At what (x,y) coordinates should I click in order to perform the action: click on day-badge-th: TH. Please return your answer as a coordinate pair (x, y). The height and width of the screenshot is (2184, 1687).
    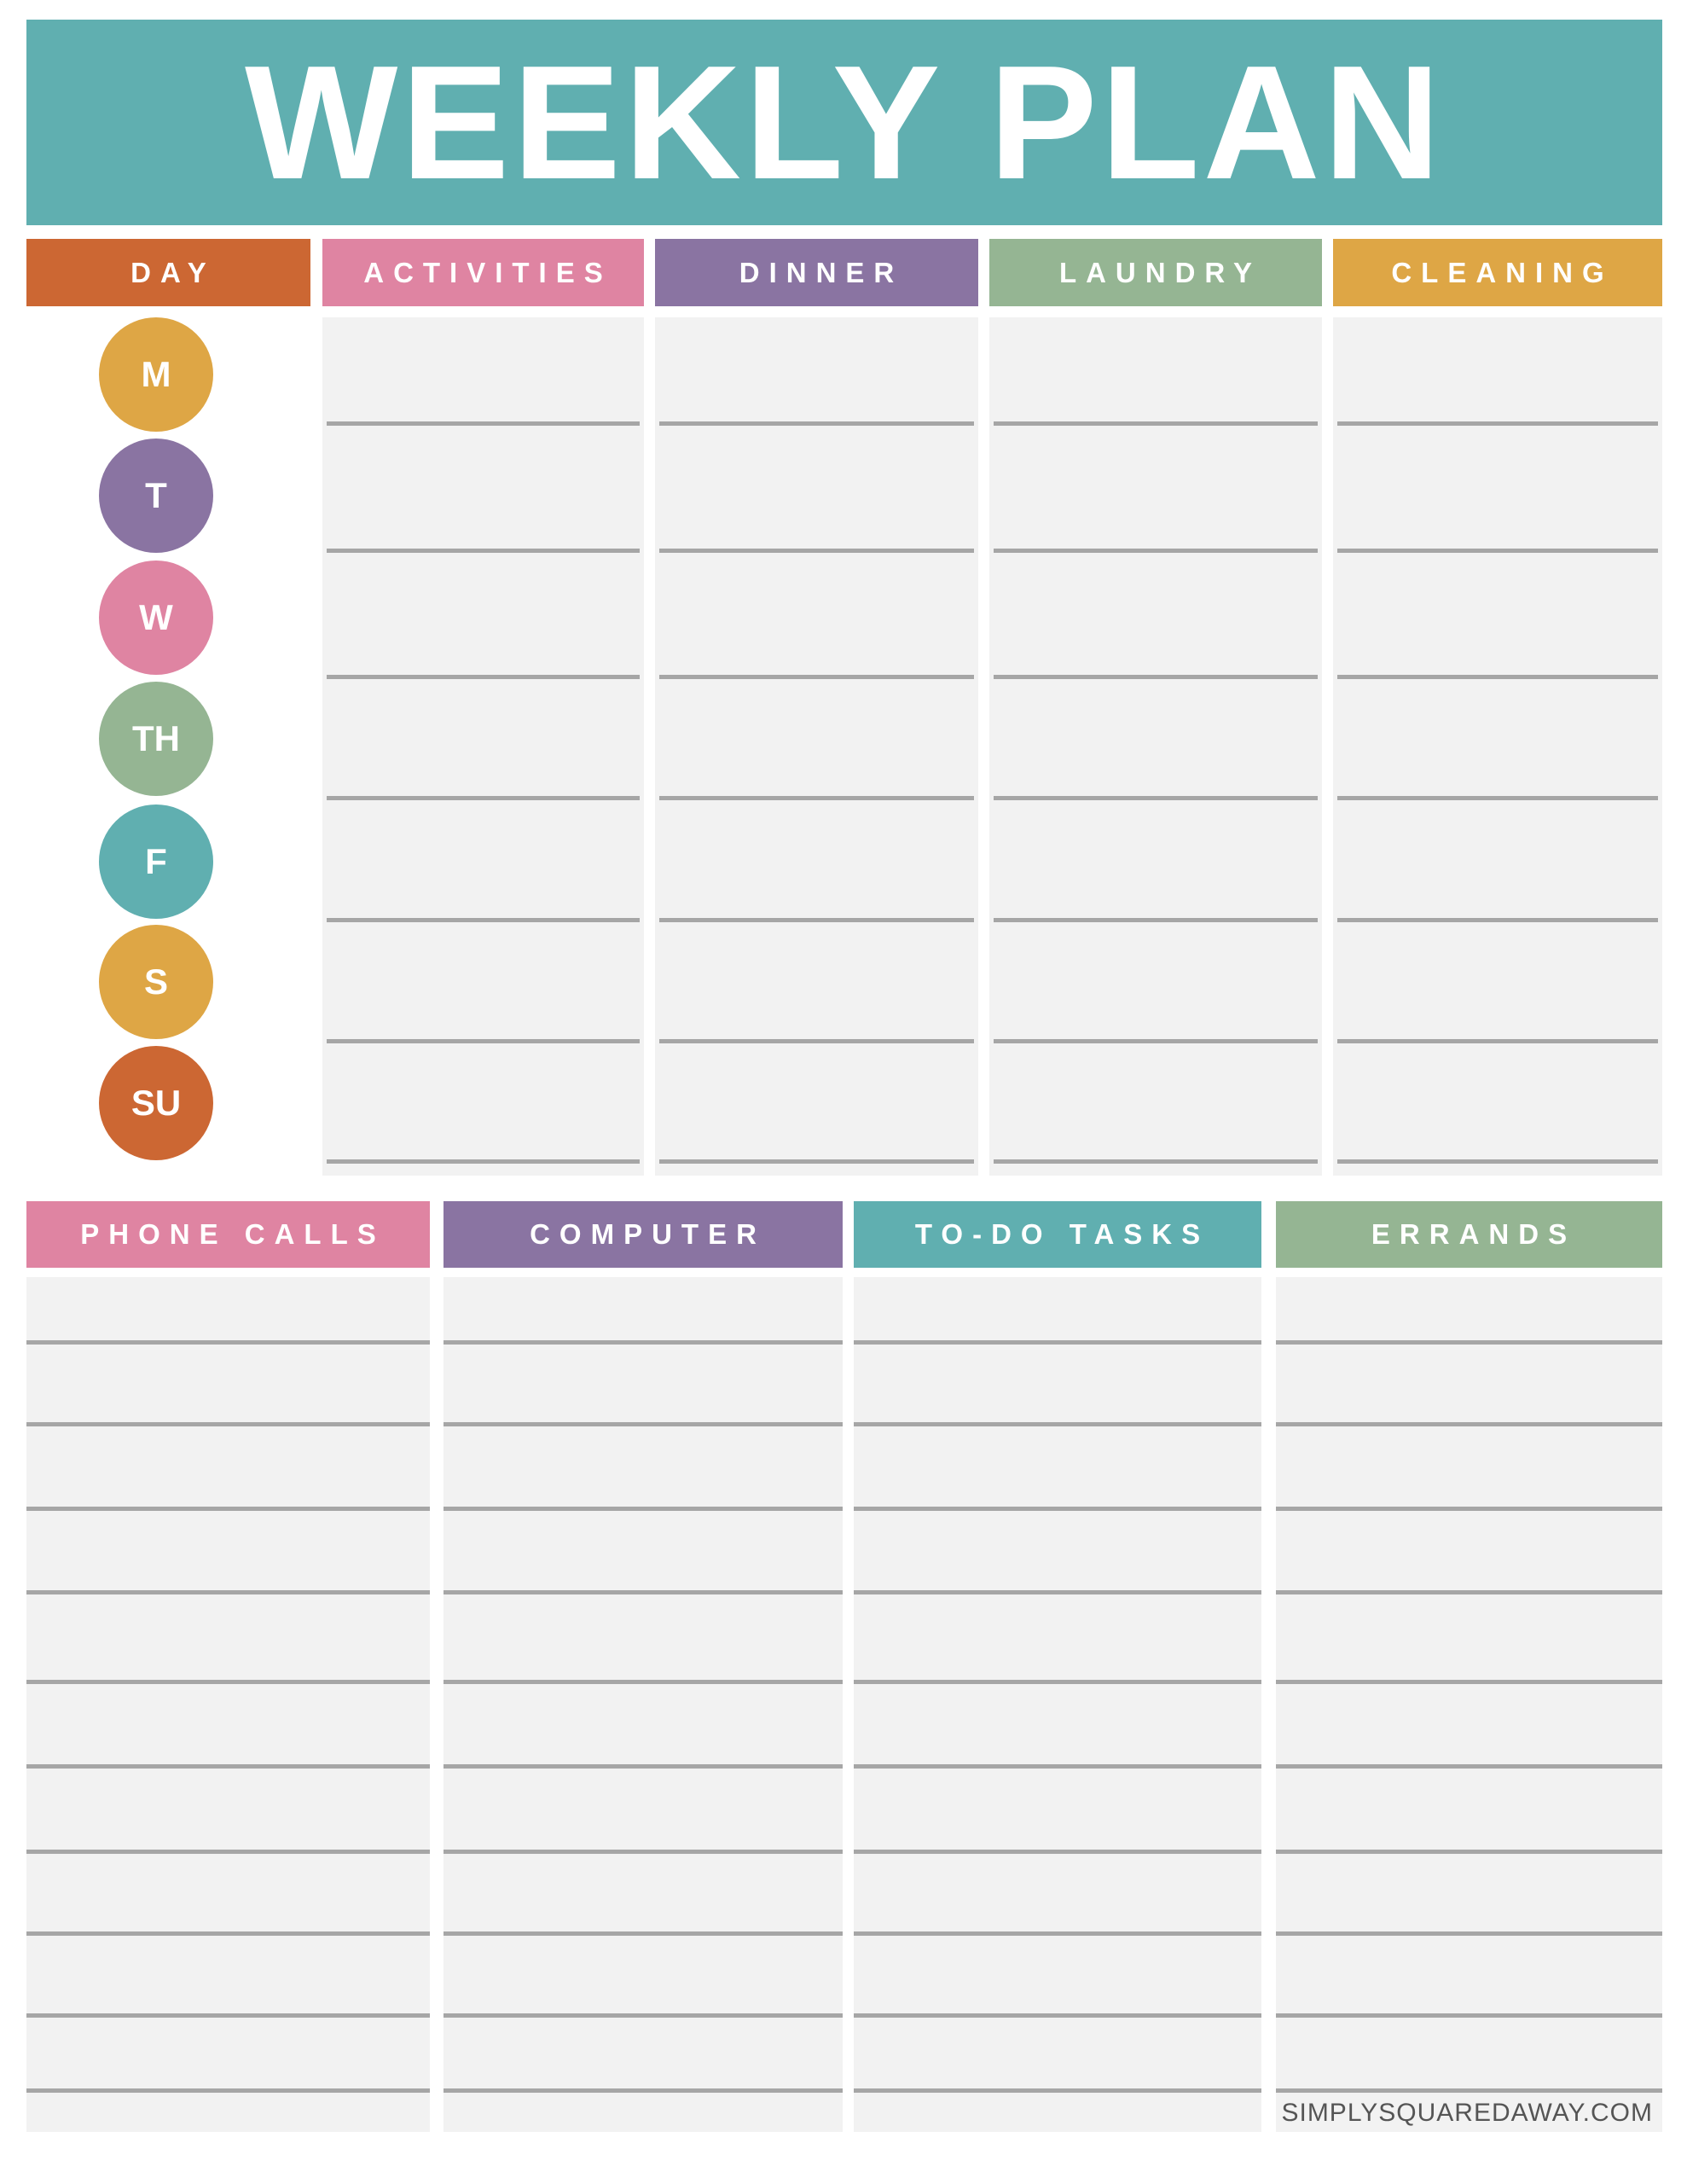
    Looking at the image, I should click on (156, 739).